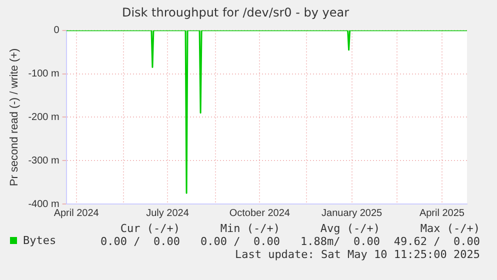  I want to click on chart-title: Disk throughput for /dev/sr0 - by year, so click(236, 12).